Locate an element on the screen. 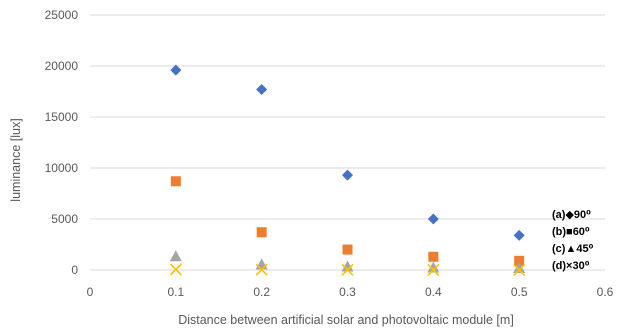  legend-entry: (b)■60⁰ is located at coordinates (571, 232).